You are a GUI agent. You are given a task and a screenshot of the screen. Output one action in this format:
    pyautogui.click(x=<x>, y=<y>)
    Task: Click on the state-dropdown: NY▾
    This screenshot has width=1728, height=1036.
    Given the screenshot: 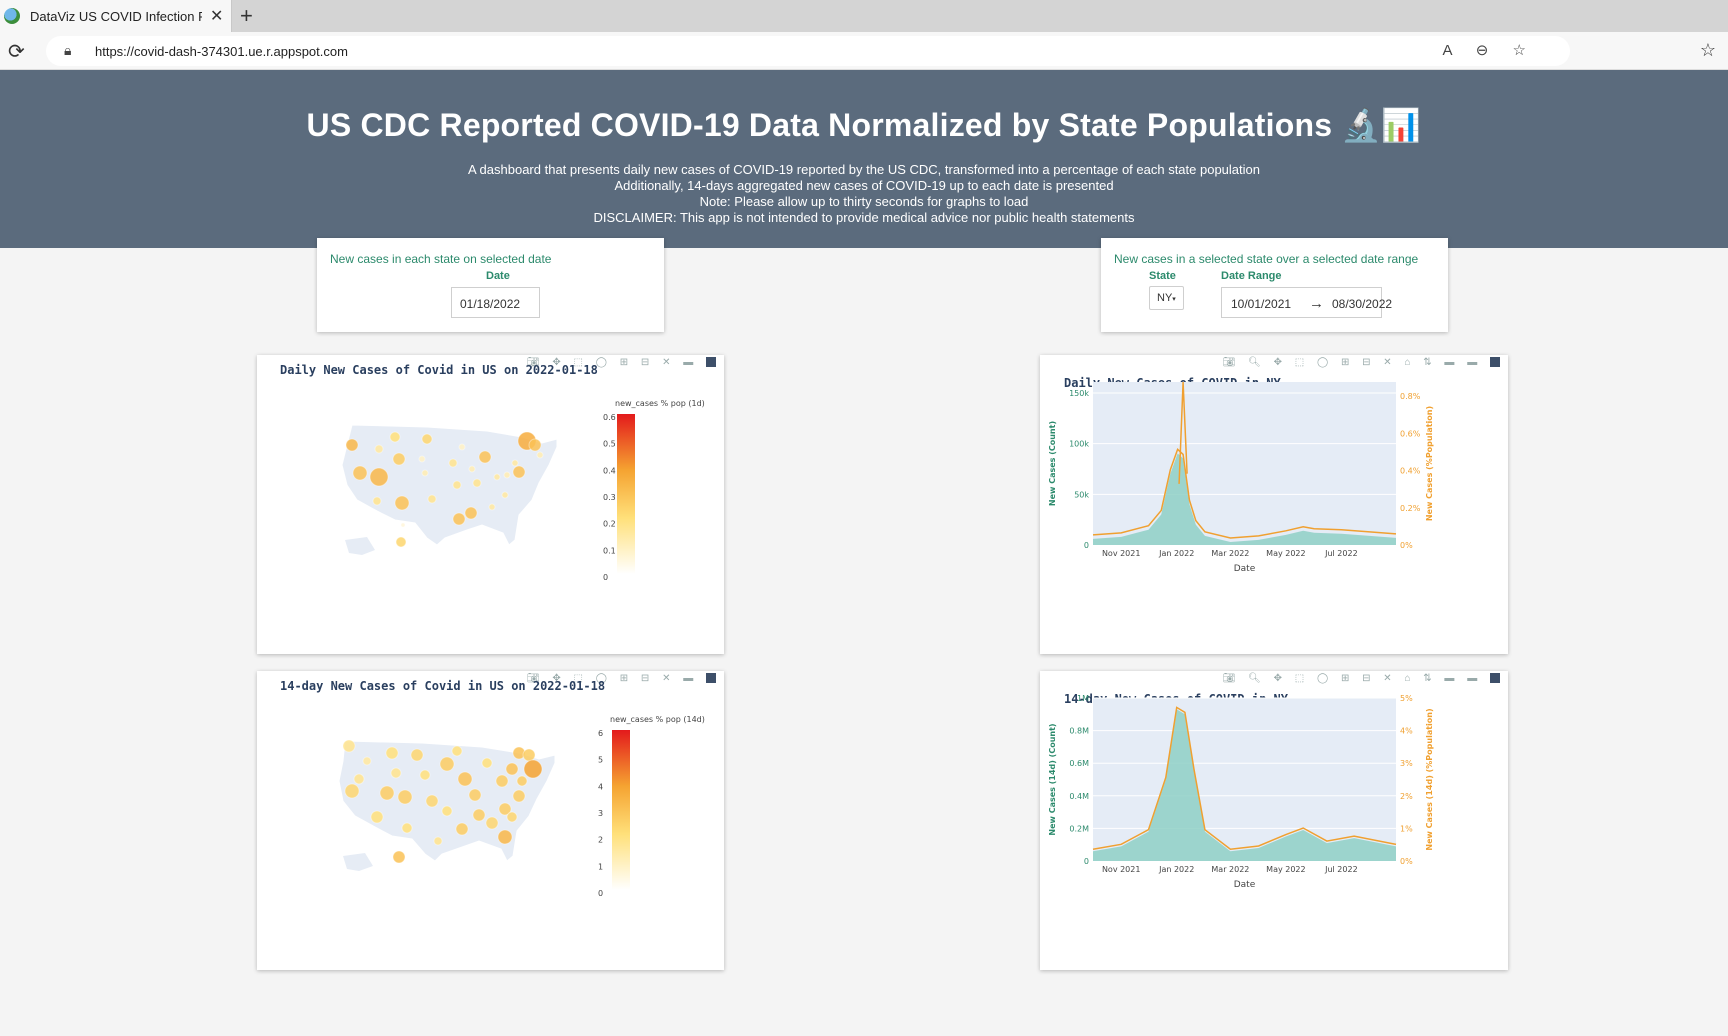 What is the action you would take?
    pyautogui.click(x=1166, y=298)
    